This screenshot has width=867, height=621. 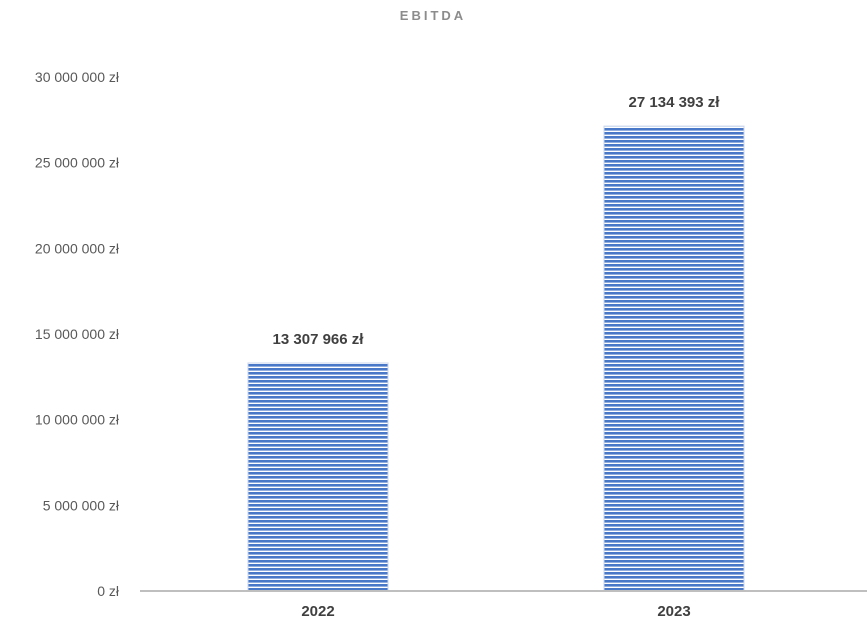 I want to click on x-tick-label: 2022, so click(x=317, y=611).